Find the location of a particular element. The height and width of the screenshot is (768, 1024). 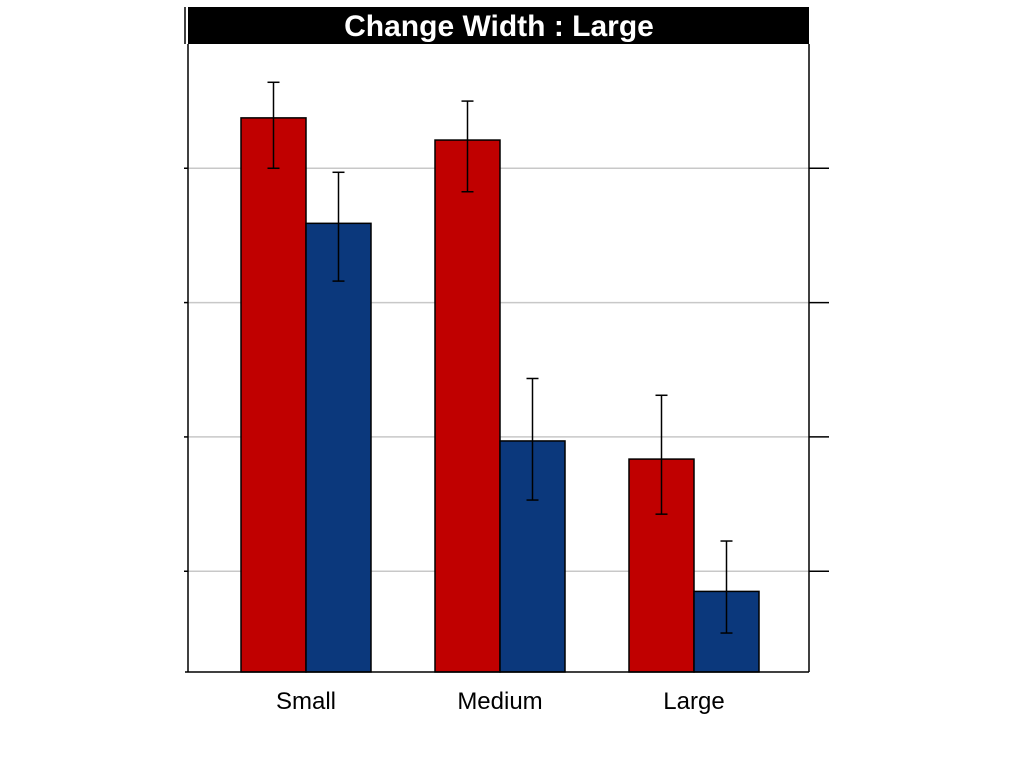

panel-strip-background is located at coordinates (498, 25).